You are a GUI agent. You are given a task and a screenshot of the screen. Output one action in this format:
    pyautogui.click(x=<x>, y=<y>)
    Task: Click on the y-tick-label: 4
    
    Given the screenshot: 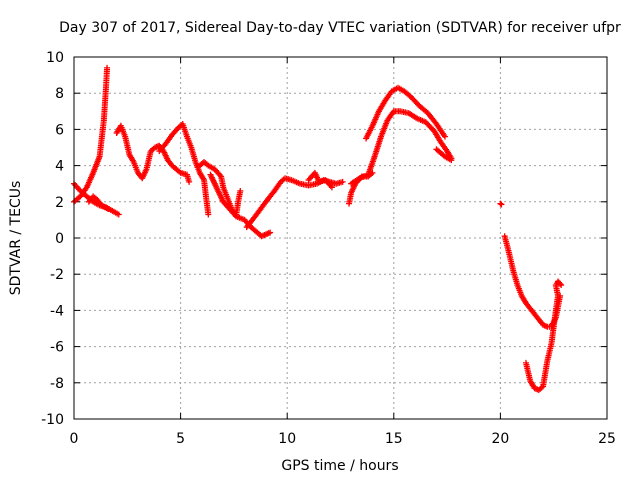 What is the action you would take?
    pyautogui.click(x=59, y=167)
    